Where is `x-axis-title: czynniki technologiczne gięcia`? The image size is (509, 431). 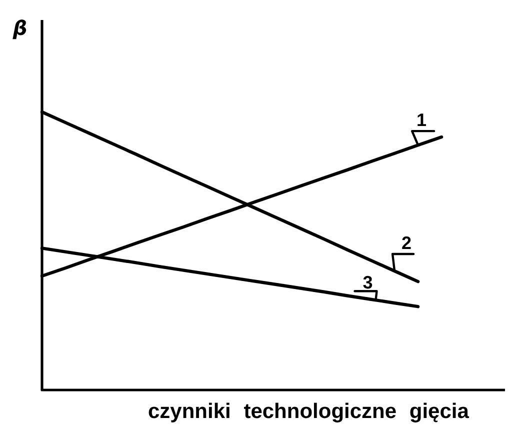 x-axis-title: czynniki technologiczne gięcia is located at coordinates (309, 411).